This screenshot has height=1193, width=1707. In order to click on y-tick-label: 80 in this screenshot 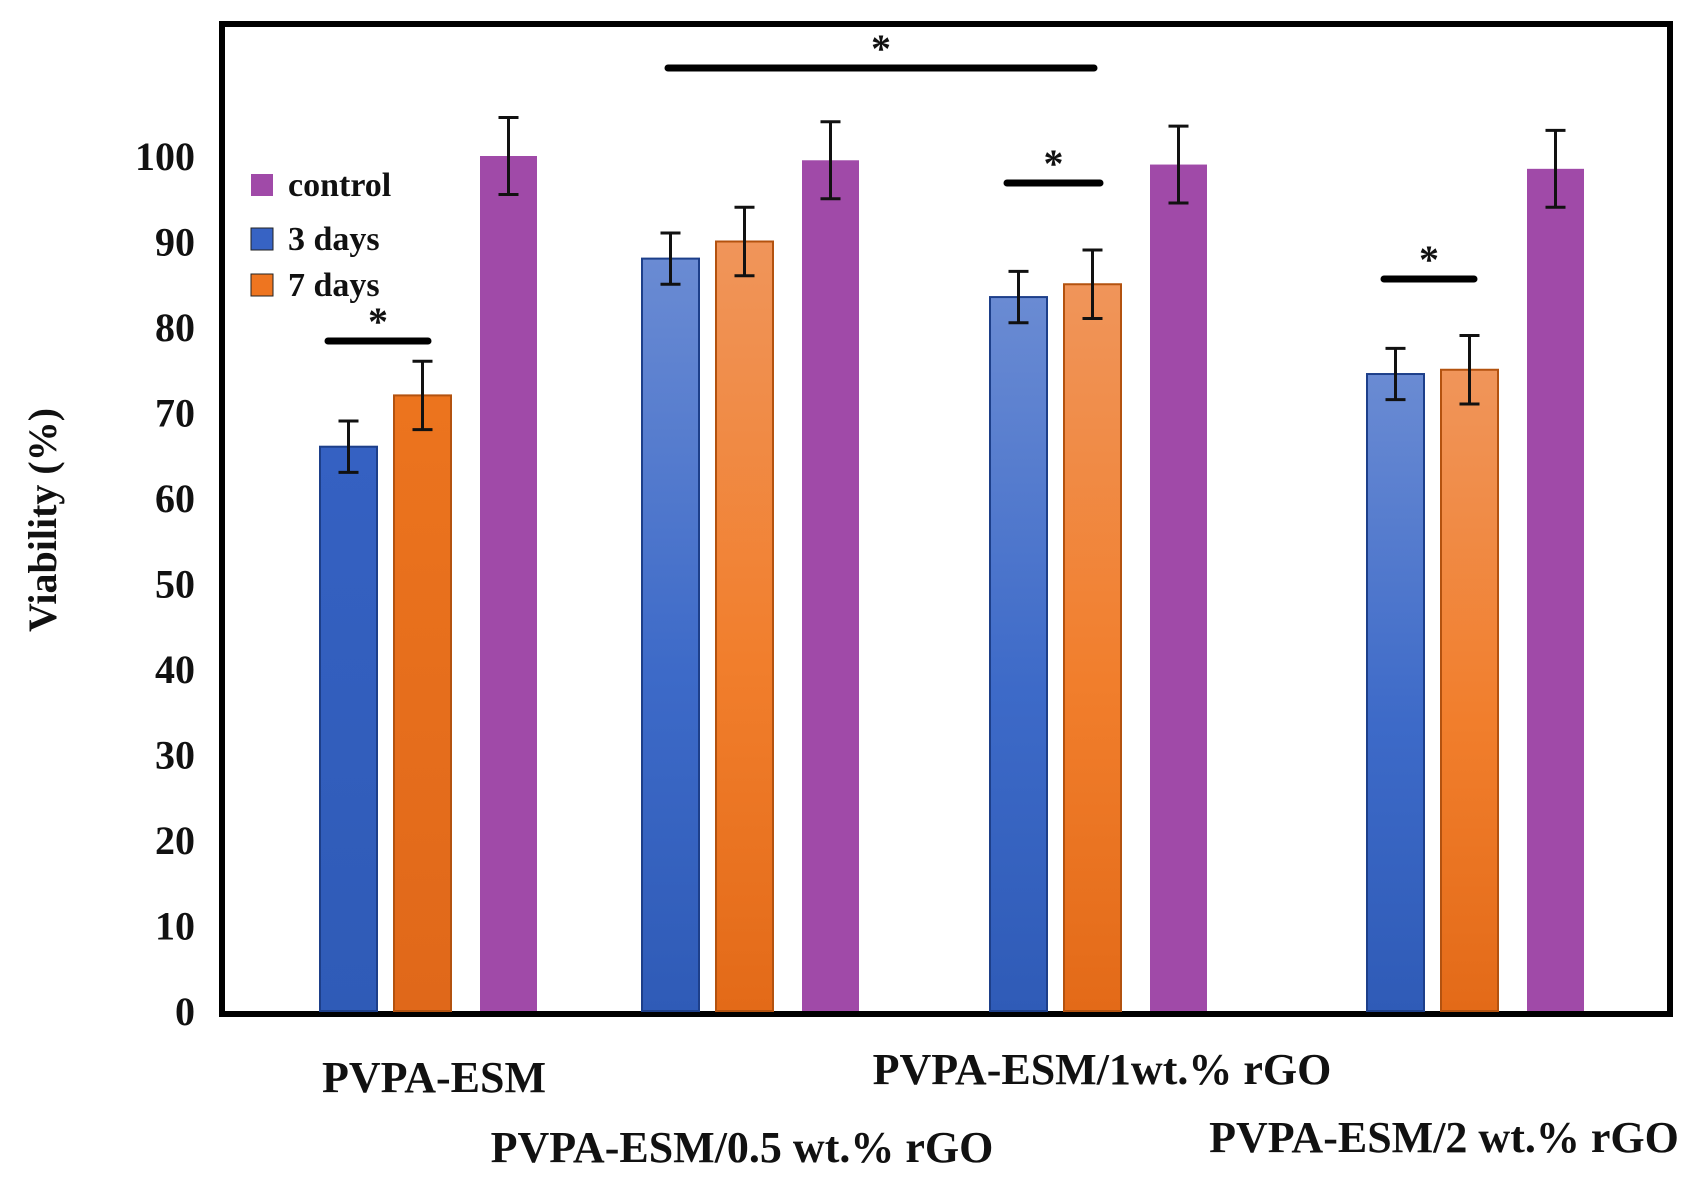, I will do `click(175, 327)`.